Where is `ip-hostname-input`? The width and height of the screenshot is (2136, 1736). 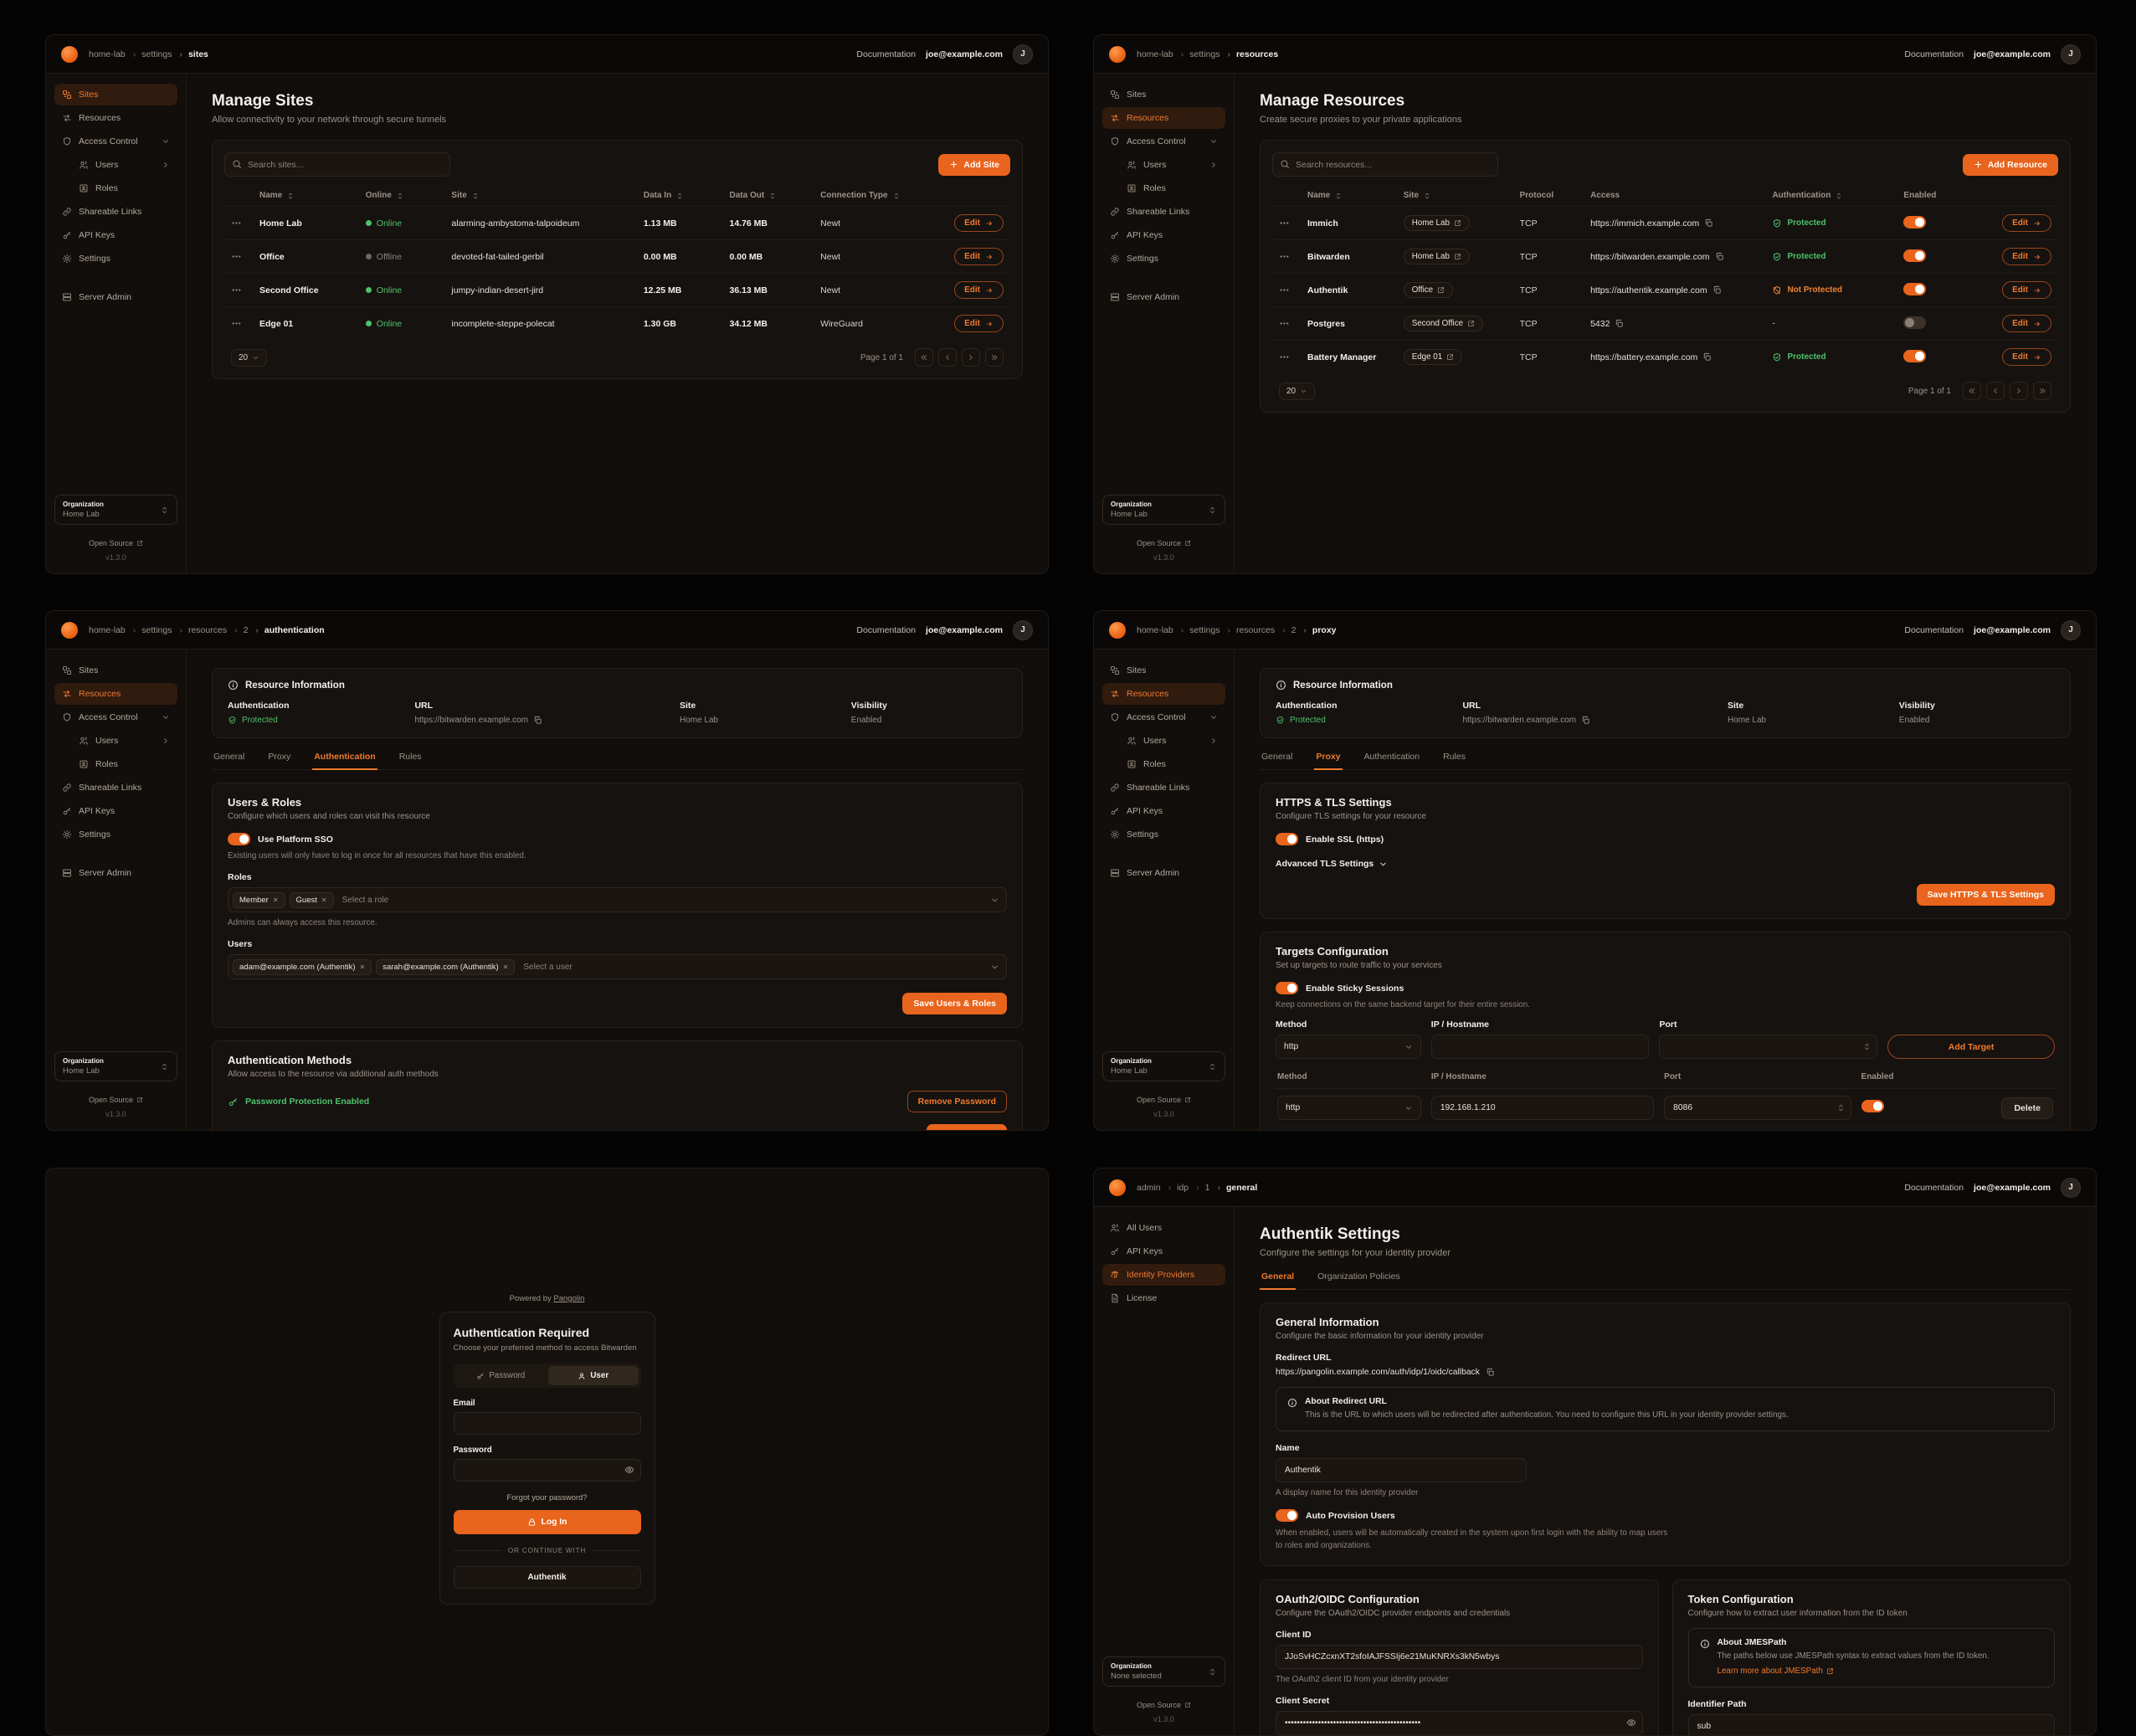 ip-hostname-input is located at coordinates (1540, 1047).